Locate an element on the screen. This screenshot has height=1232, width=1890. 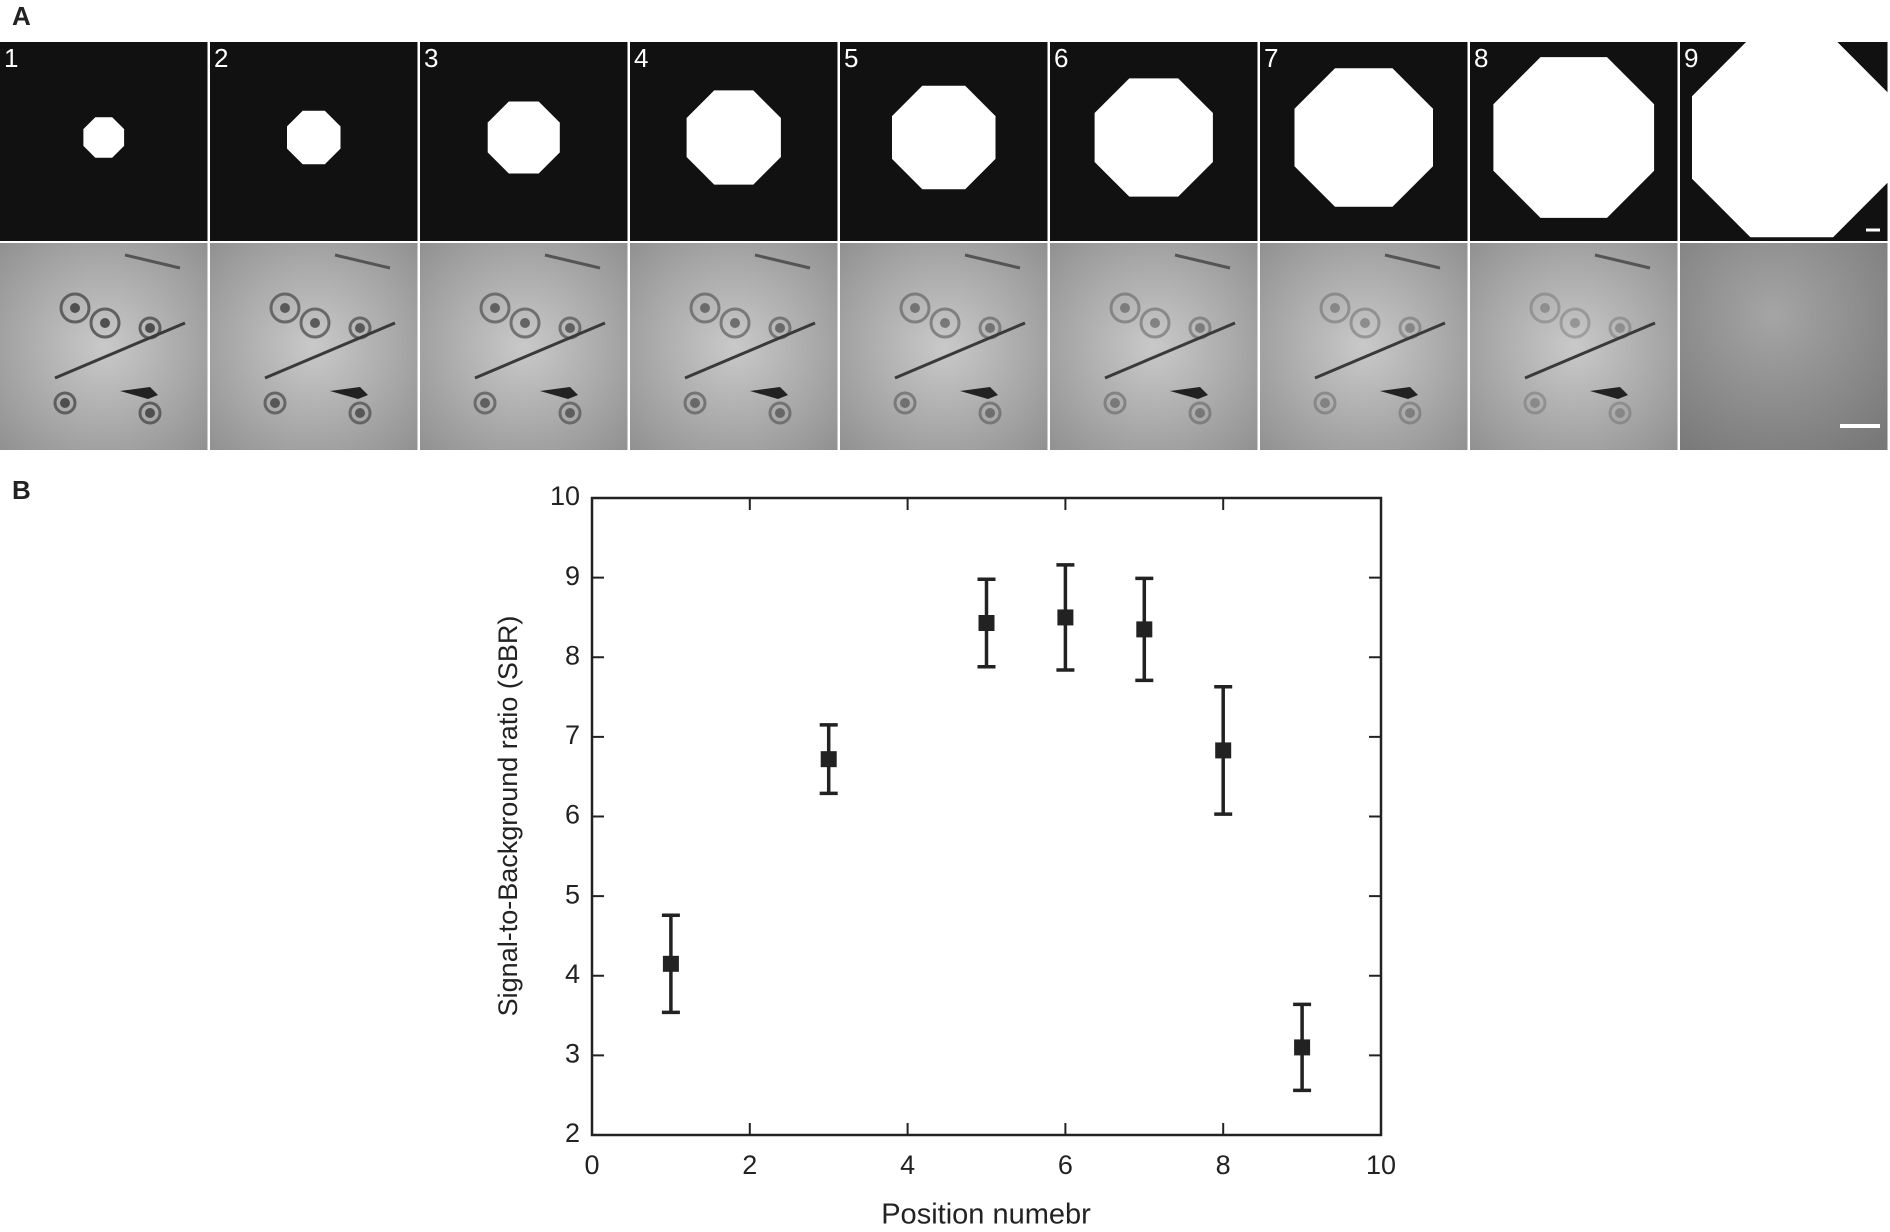
tile-number: 3 is located at coordinates (431, 58).